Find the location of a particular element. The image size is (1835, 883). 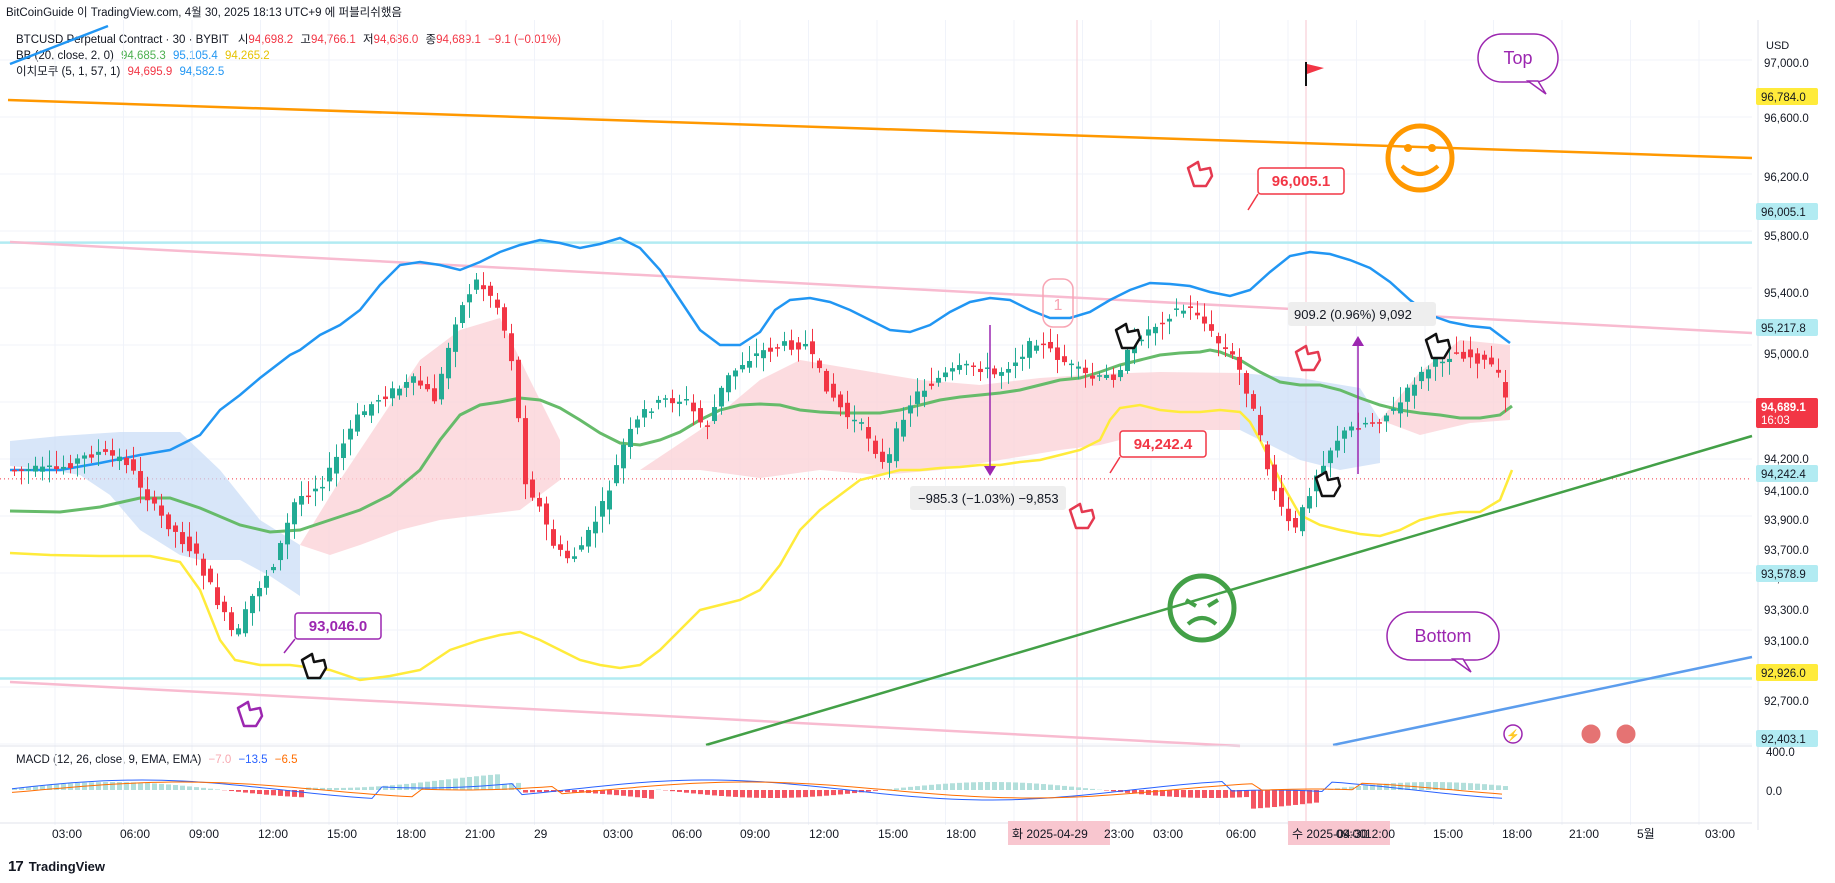

measure-label-up-bg is located at coordinates (1362, 314).